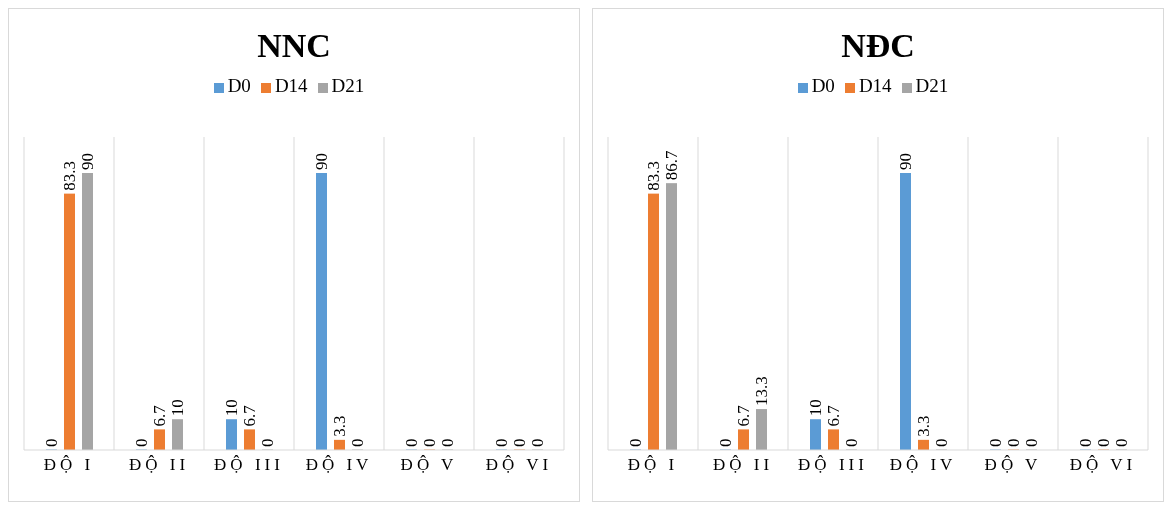  I want to click on data-label: 86.7, so click(671, 165).